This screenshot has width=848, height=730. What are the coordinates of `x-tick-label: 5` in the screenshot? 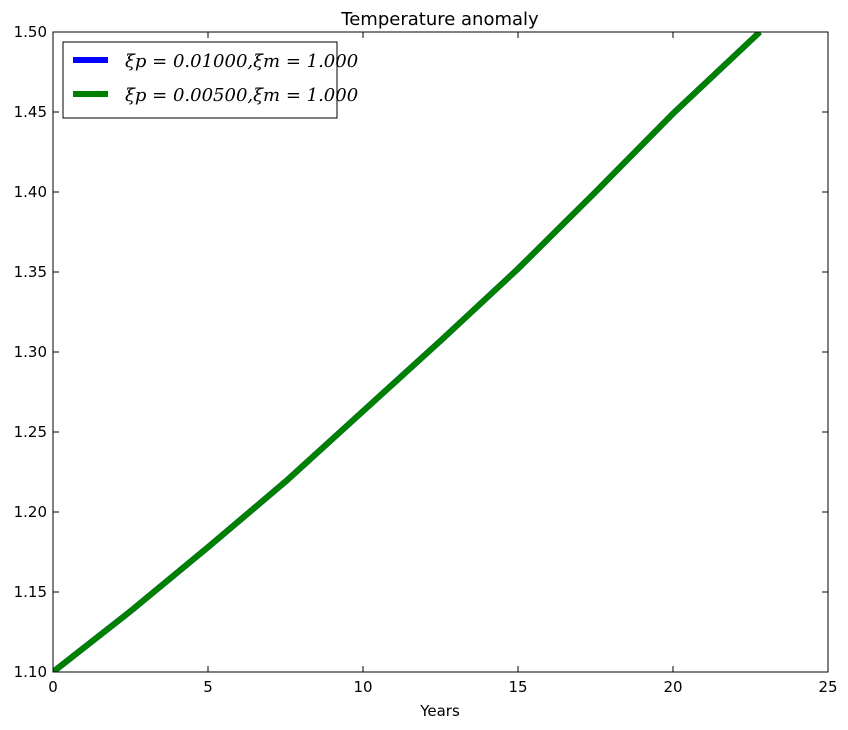 It's located at (208, 687).